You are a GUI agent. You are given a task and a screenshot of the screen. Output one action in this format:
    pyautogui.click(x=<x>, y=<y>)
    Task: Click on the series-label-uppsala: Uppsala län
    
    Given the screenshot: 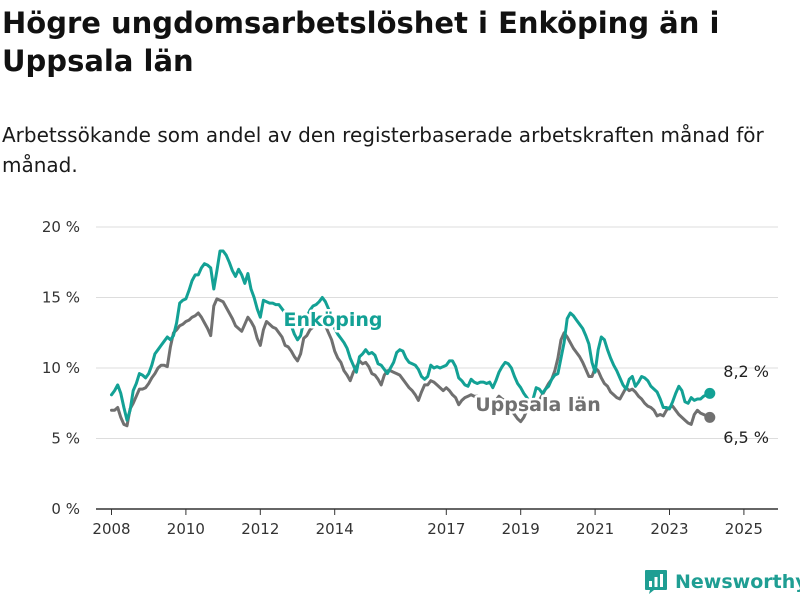 What is the action you would take?
    pyautogui.click(x=538, y=405)
    